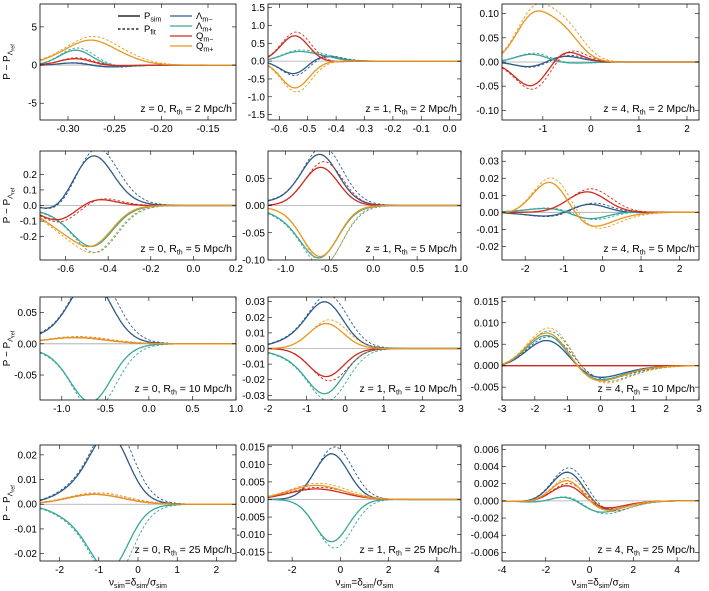  I want to click on panel-annotation: z = 4, Rth = 2 Mpc/h, so click(649, 110).